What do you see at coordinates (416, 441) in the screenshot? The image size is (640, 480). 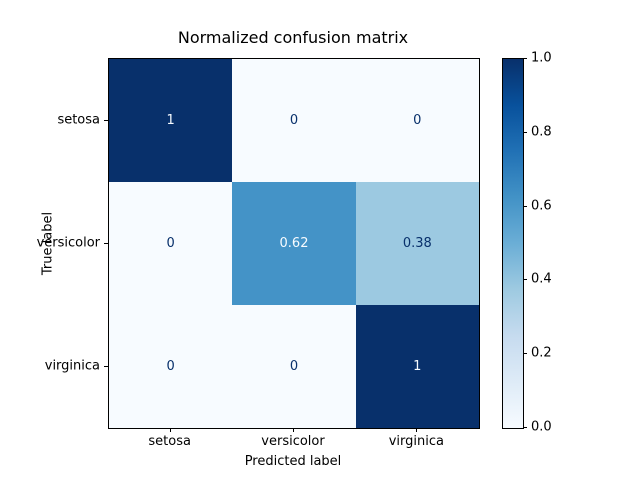 I see `x-tick-label-virginica: virginica` at bounding box center [416, 441].